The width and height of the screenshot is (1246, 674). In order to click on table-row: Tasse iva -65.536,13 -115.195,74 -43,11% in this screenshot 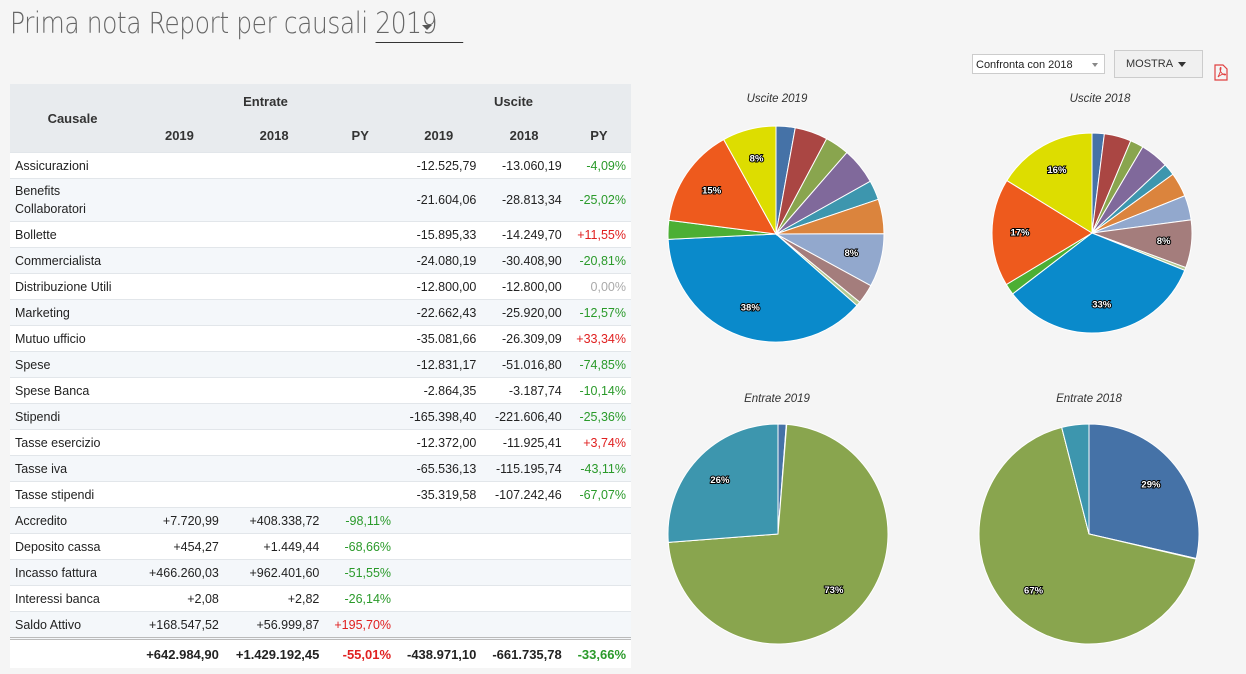, I will do `click(320, 468)`.